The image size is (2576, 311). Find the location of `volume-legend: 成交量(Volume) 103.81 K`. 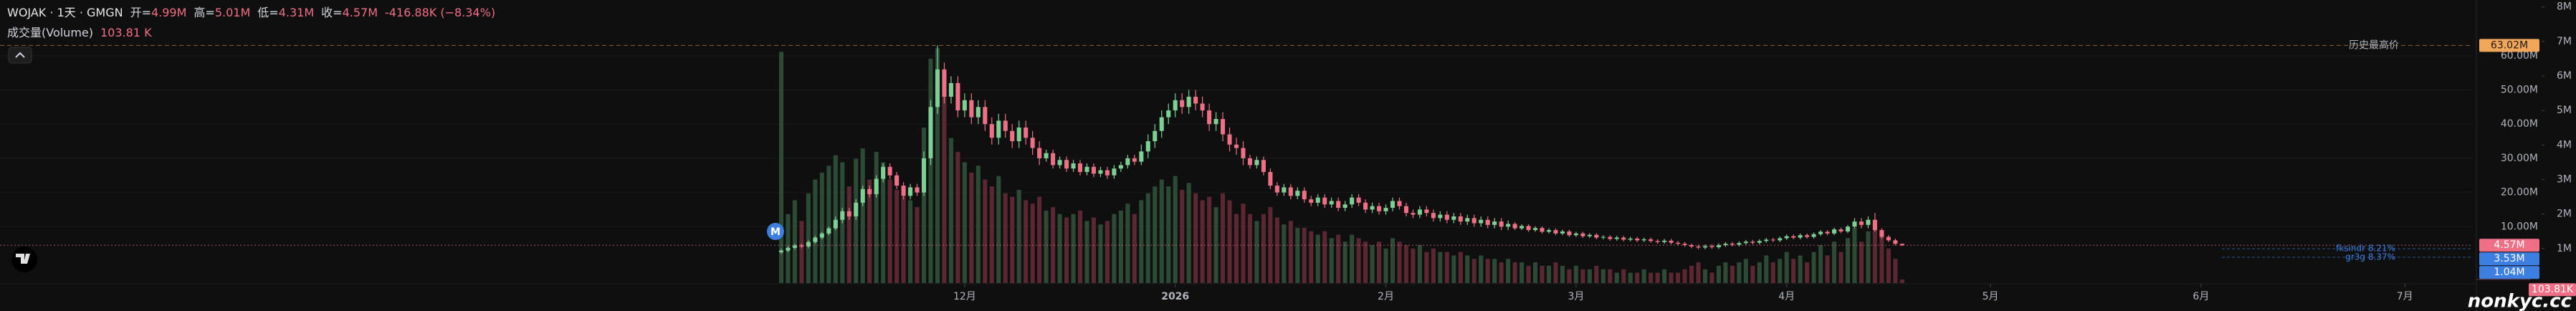

volume-legend: 成交量(Volume) 103.81 K is located at coordinates (79, 32).